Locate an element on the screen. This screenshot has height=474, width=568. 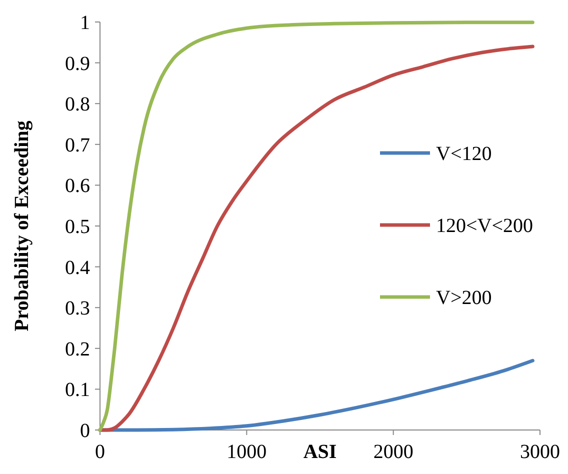
y-tick-label: 0.3 is located at coordinates (77, 309).